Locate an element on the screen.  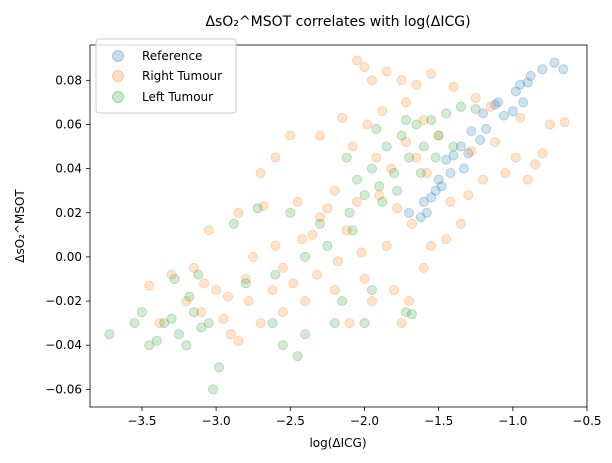
y-tick-label: −0.02 is located at coordinates (63, 301).